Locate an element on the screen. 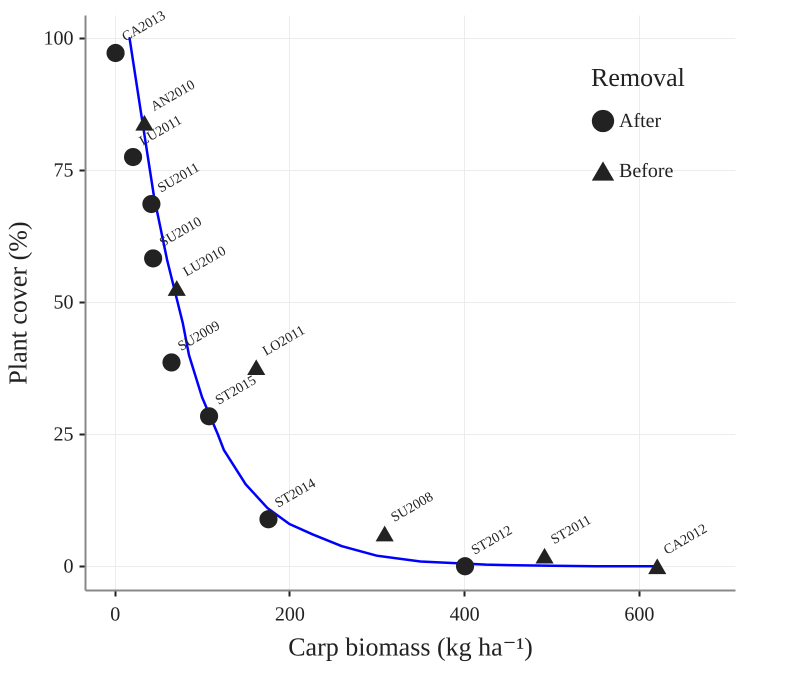 The image size is (790, 678). y-tick-label: 50 is located at coordinates (64, 303).